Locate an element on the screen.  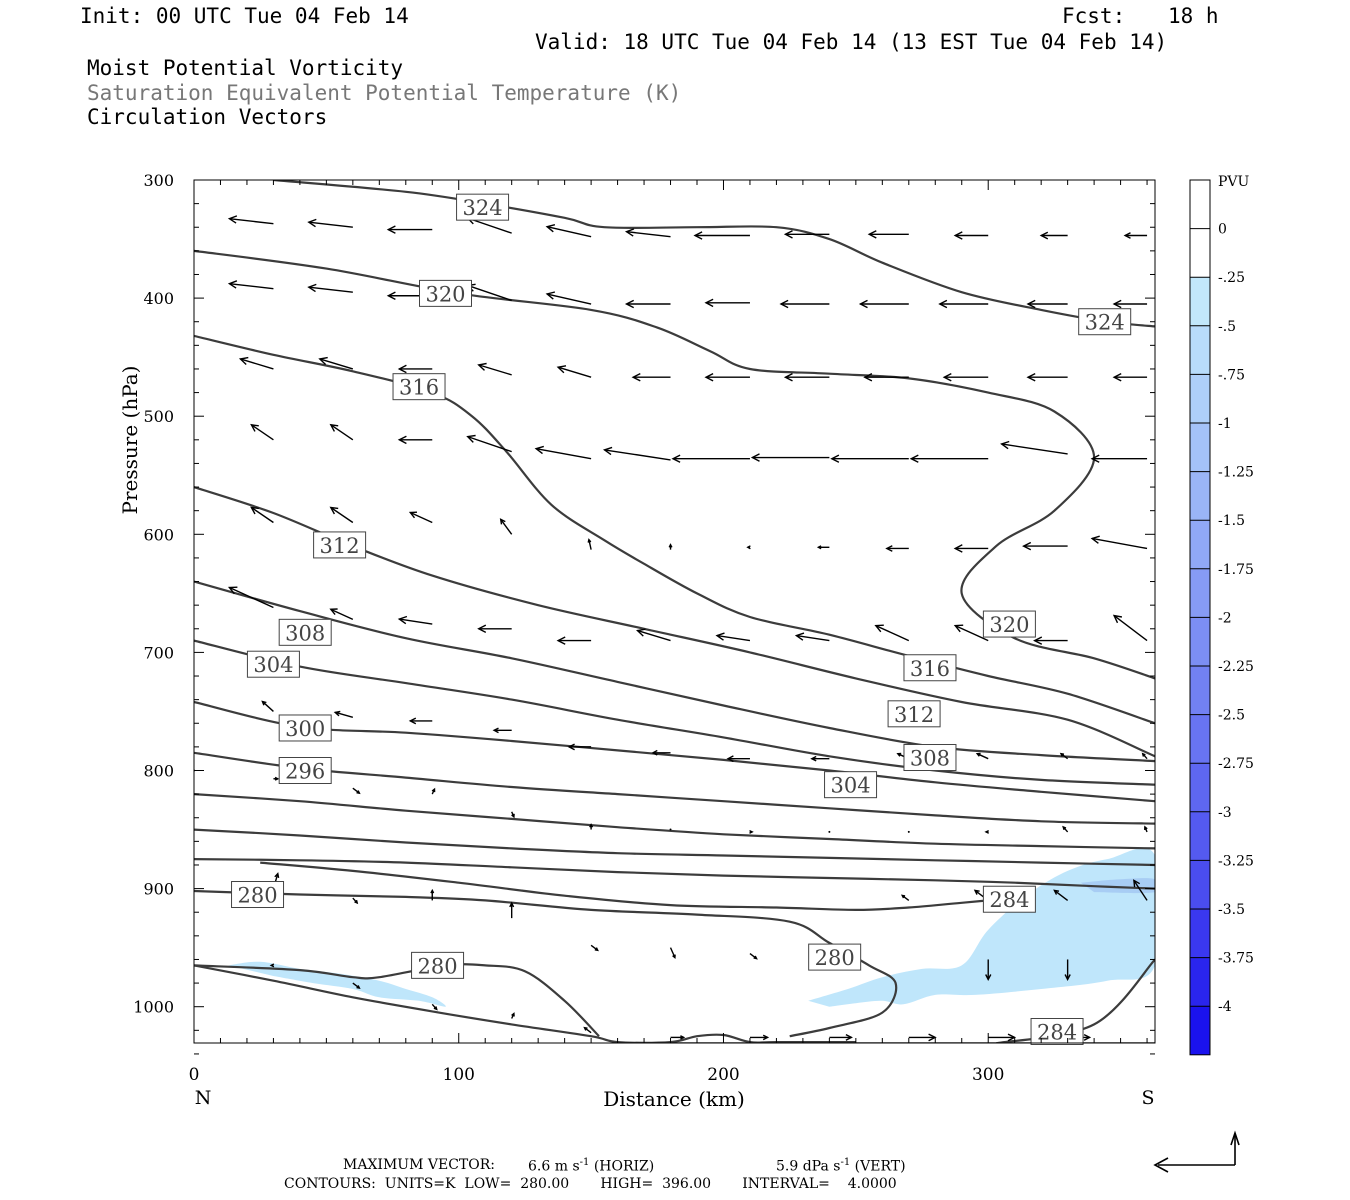
colorbar-label: -3 is located at coordinates (1225, 813).